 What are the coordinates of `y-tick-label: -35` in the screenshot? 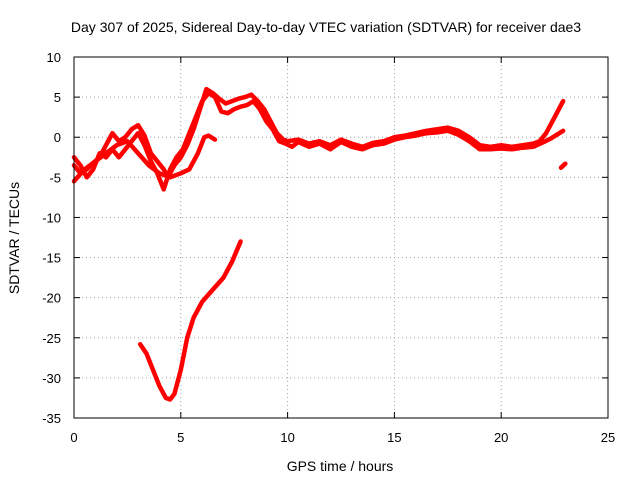 It's located at (51, 418).